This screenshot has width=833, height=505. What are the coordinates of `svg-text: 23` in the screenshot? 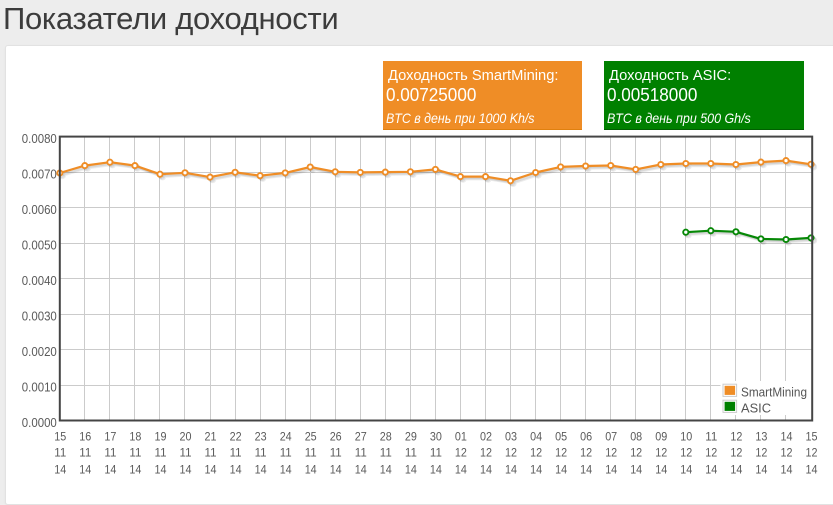 It's located at (261, 436).